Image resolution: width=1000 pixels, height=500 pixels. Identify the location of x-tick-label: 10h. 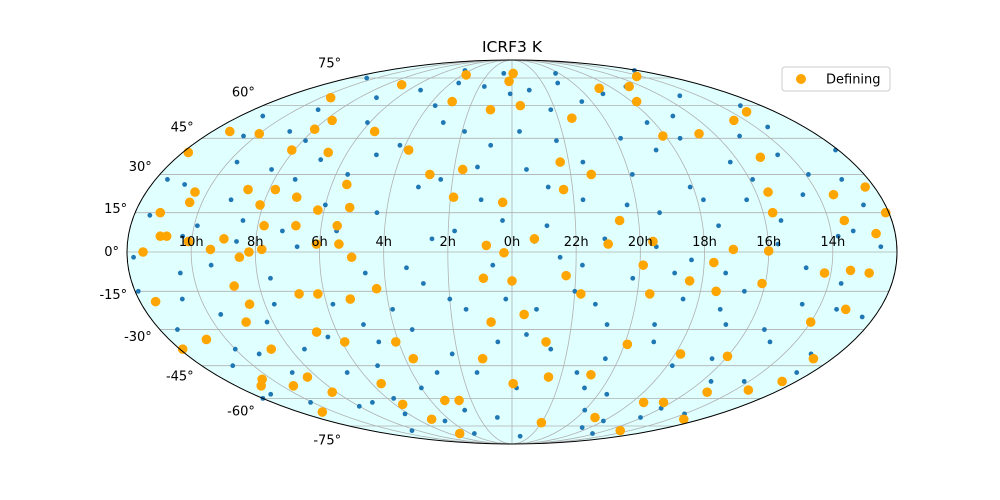
(191, 242).